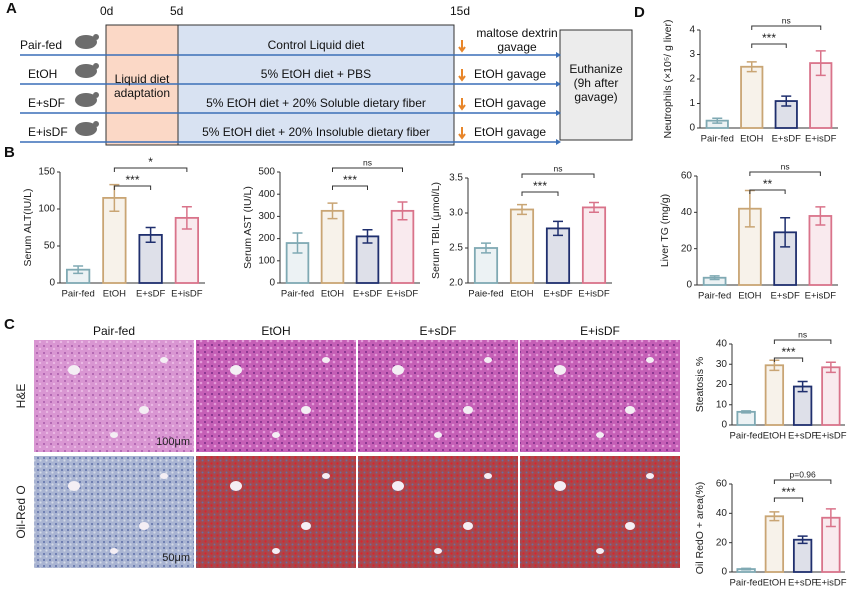 The height and width of the screenshot is (603, 865). I want to click on column-label: E+sDF, so click(438, 331).